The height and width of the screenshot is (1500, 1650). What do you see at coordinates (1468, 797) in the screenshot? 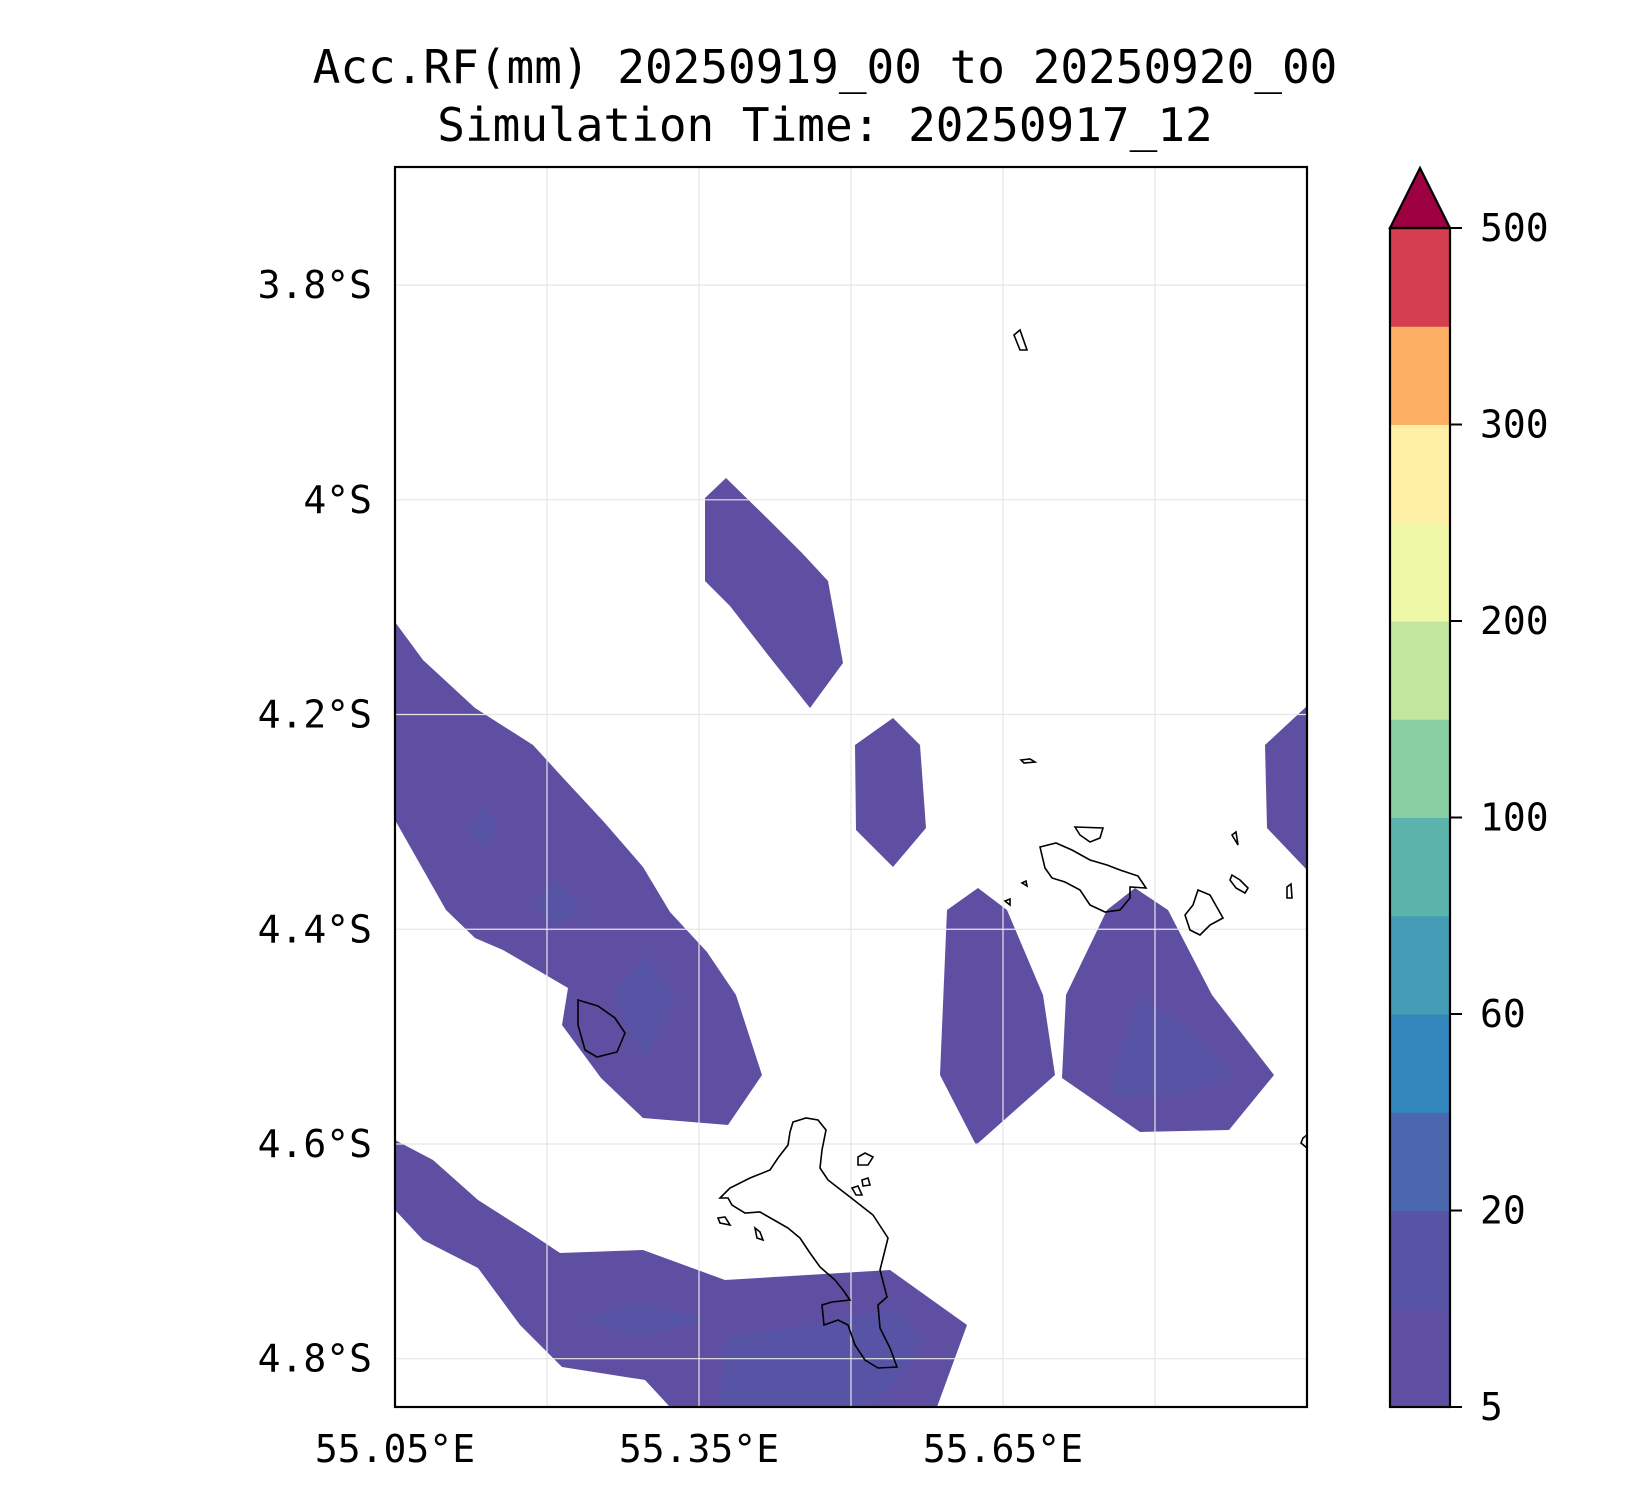
I see `colorbar: 5 20 60 100 200 300 500` at bounding box center [1468, 797].